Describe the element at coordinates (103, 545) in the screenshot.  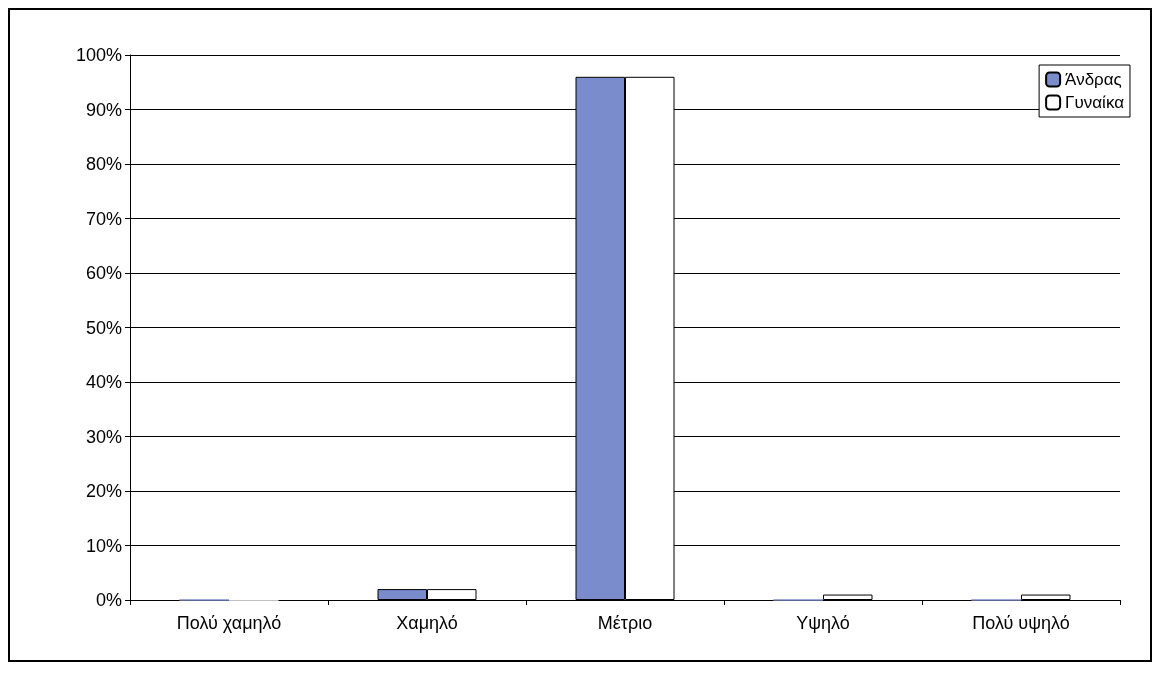
I see `y-tick-label: 10%` at that location.